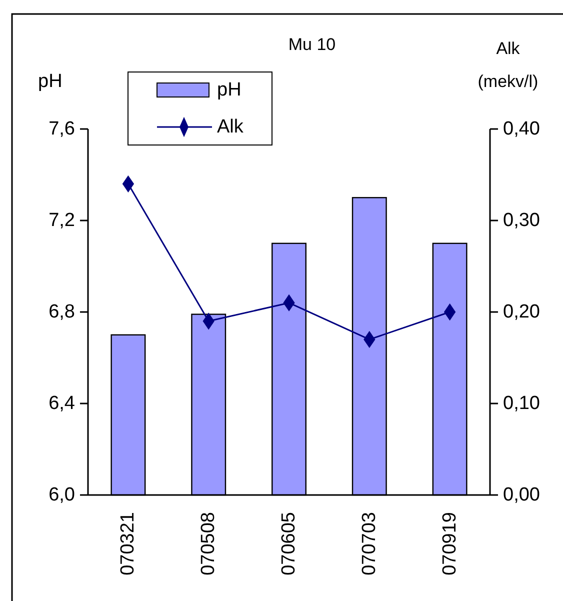 The height and width of the screenshot is (601, 563). Describe the element at coordinates (128, 183) in the screenshot. I see `point` at that location.